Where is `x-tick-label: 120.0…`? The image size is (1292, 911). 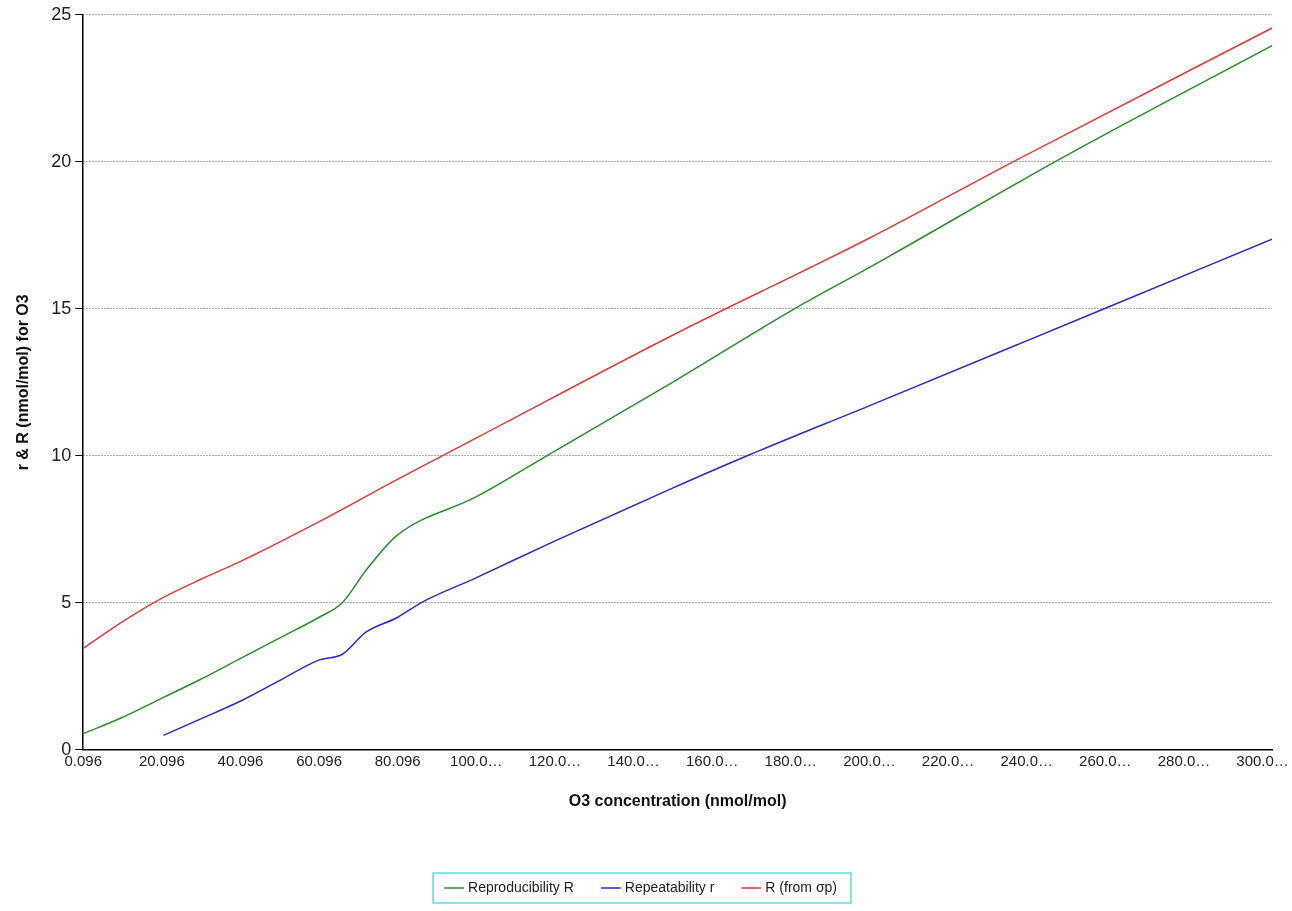
x-tick-label: 120.0… is located at coordinates (555, 760).